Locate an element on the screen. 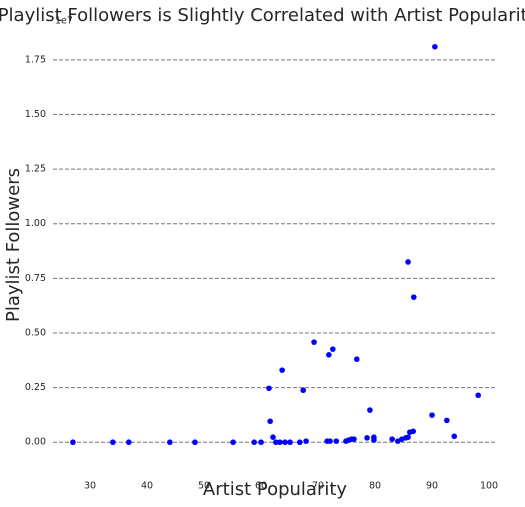 This screenshot has height=507, width=525. y-offset-label: 1e7 is located at coordinates (64, 21).